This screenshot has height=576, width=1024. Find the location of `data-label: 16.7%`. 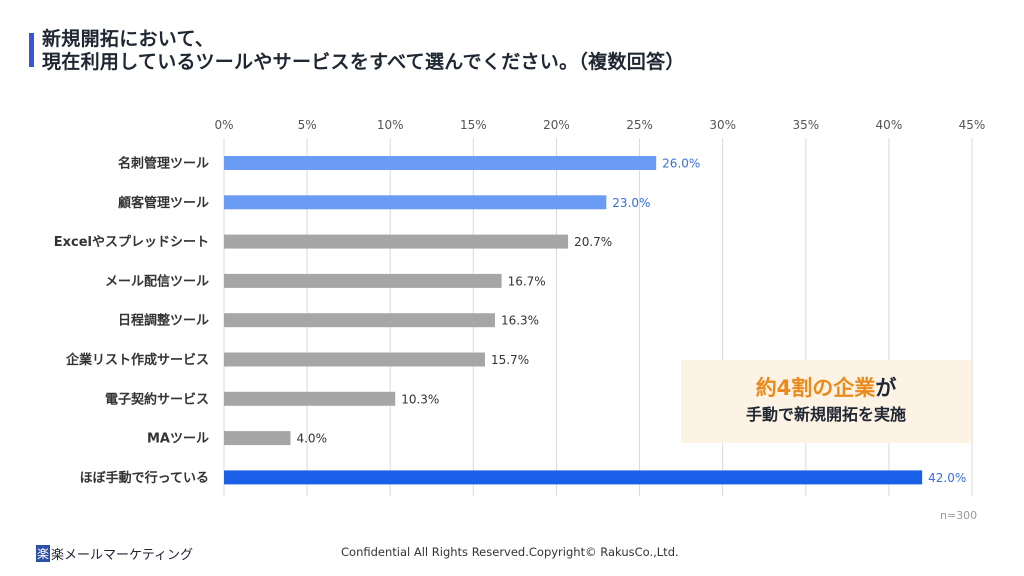

data-label: 16.7% is located at coordinates (527, 281).